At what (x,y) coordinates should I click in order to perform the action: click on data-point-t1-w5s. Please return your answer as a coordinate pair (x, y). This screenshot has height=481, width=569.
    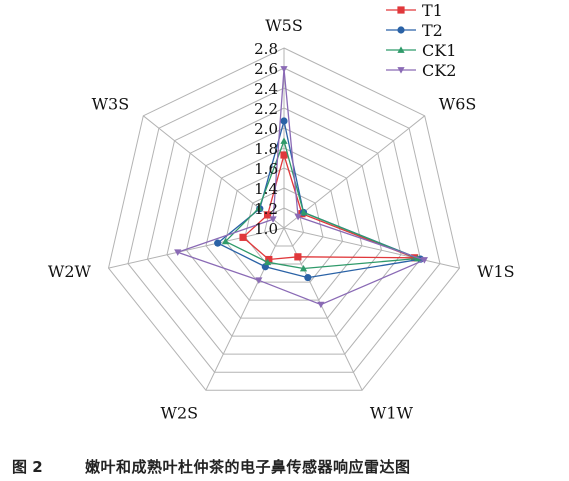
    Looking at the image, I should click on (284, 155).